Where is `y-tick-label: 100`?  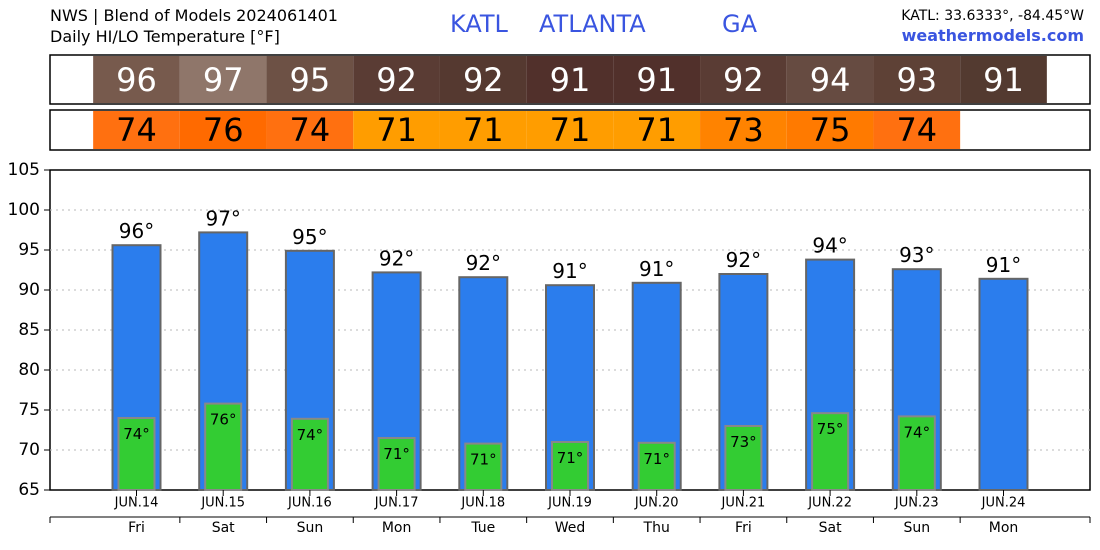 y-tick-label: 100 is located at coordinates (24, 210).